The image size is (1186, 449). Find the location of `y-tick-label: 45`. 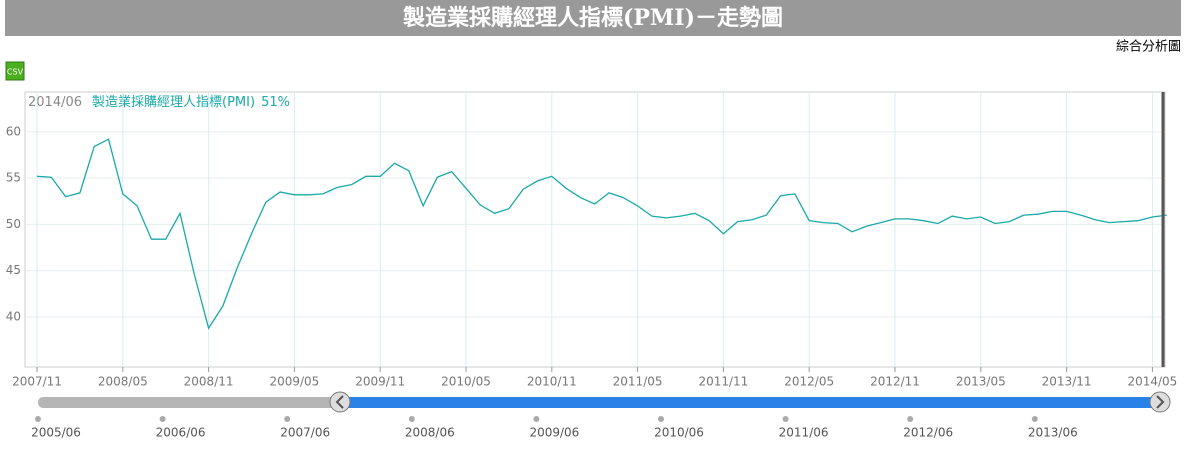

y-tick-label: 45 is located at coordinates (13, 270).